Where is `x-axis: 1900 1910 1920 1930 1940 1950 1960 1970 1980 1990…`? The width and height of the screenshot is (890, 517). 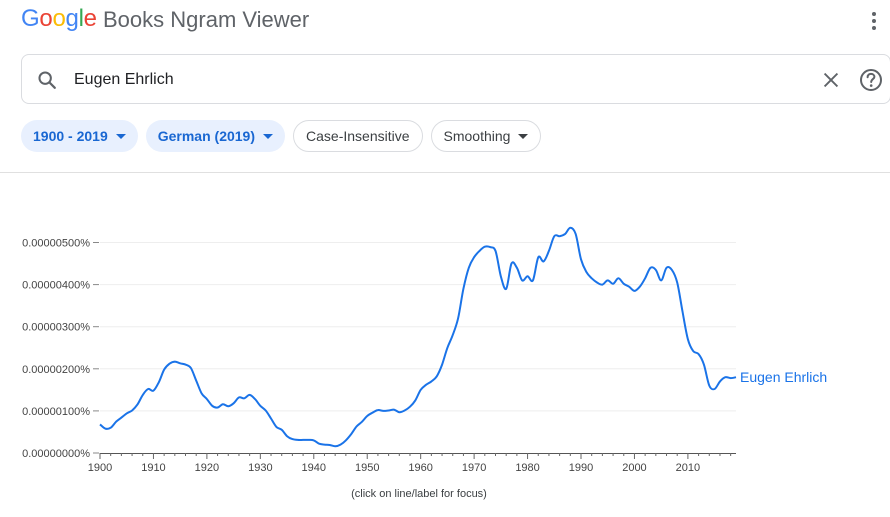 x-axis: 1900 1910 1920 1930 1940 1950 1960 1970 1980 1990… is located at coordinates (412, 463).